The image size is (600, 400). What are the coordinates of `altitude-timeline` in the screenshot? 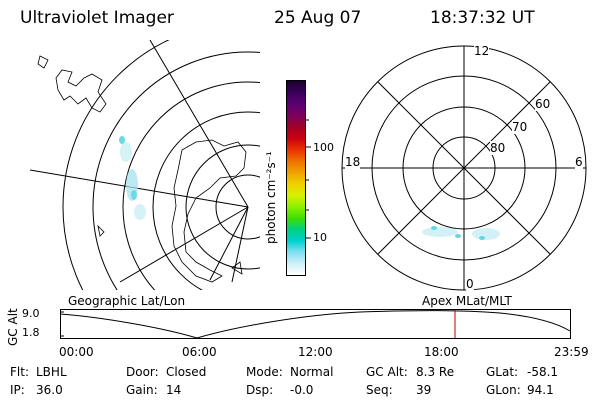 It's located at (315, 324).